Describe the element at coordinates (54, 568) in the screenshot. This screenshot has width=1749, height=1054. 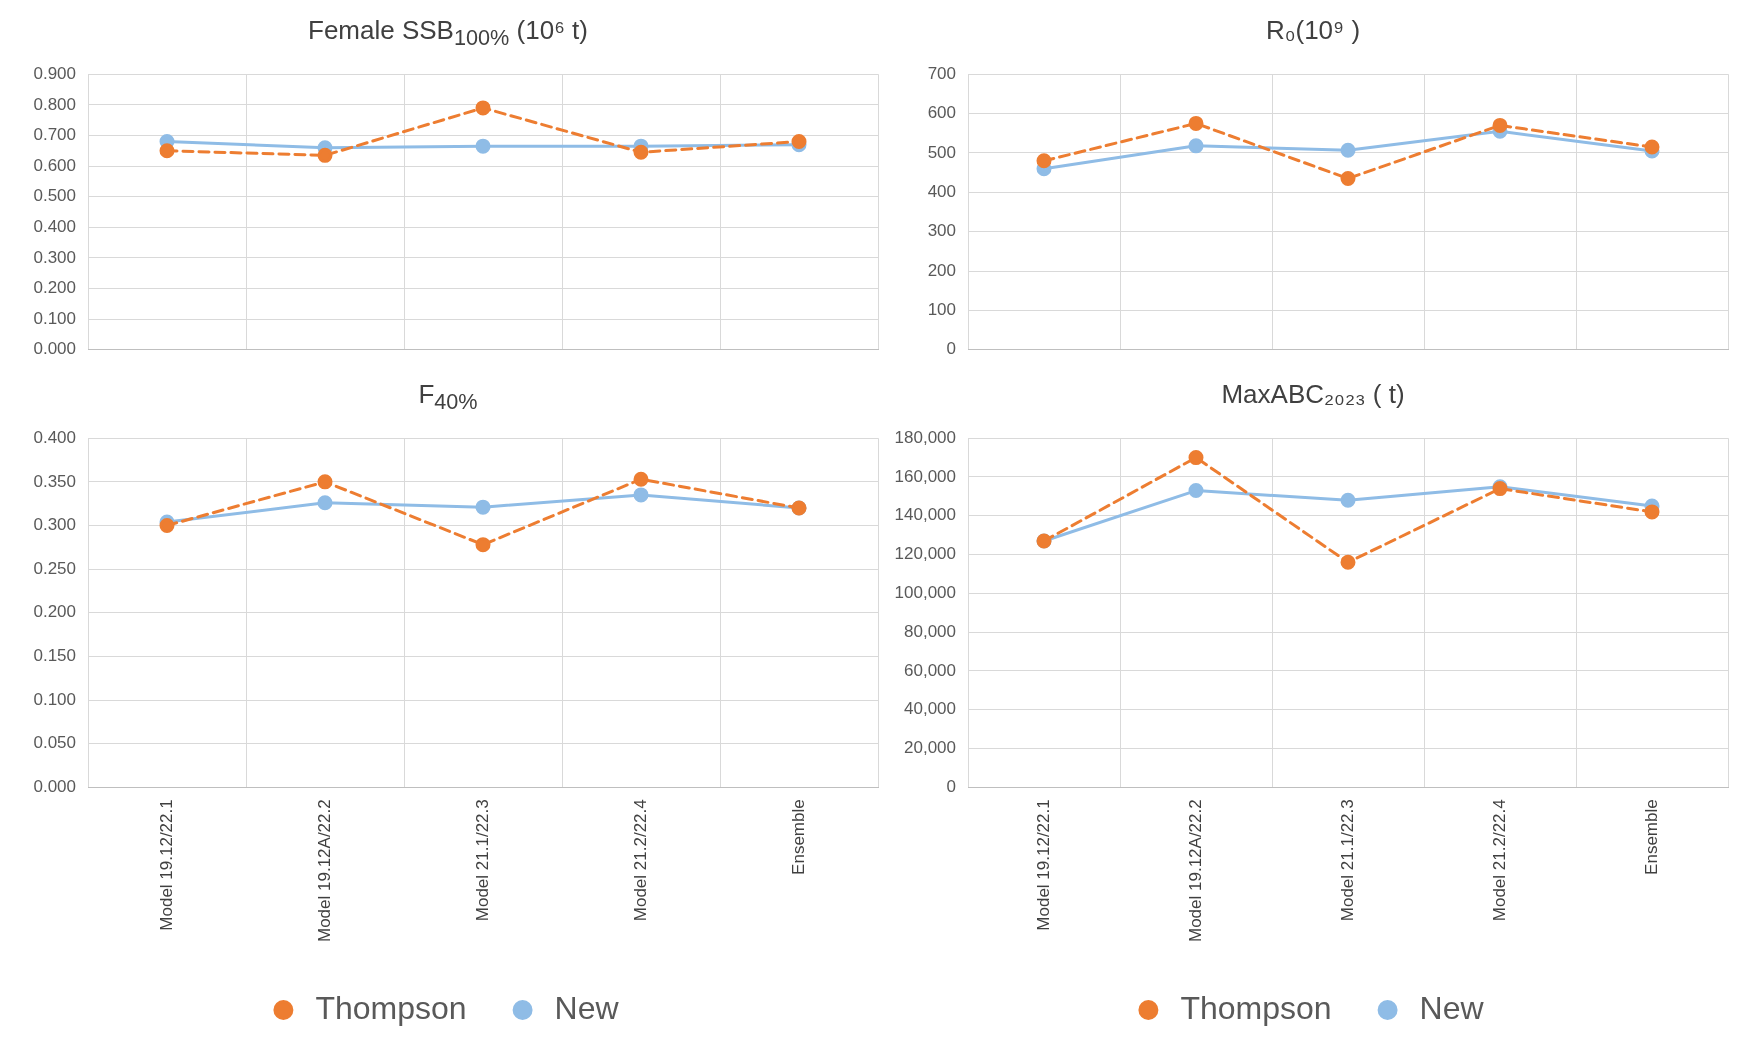
I see `y-tick-label: 0.250` at that location.